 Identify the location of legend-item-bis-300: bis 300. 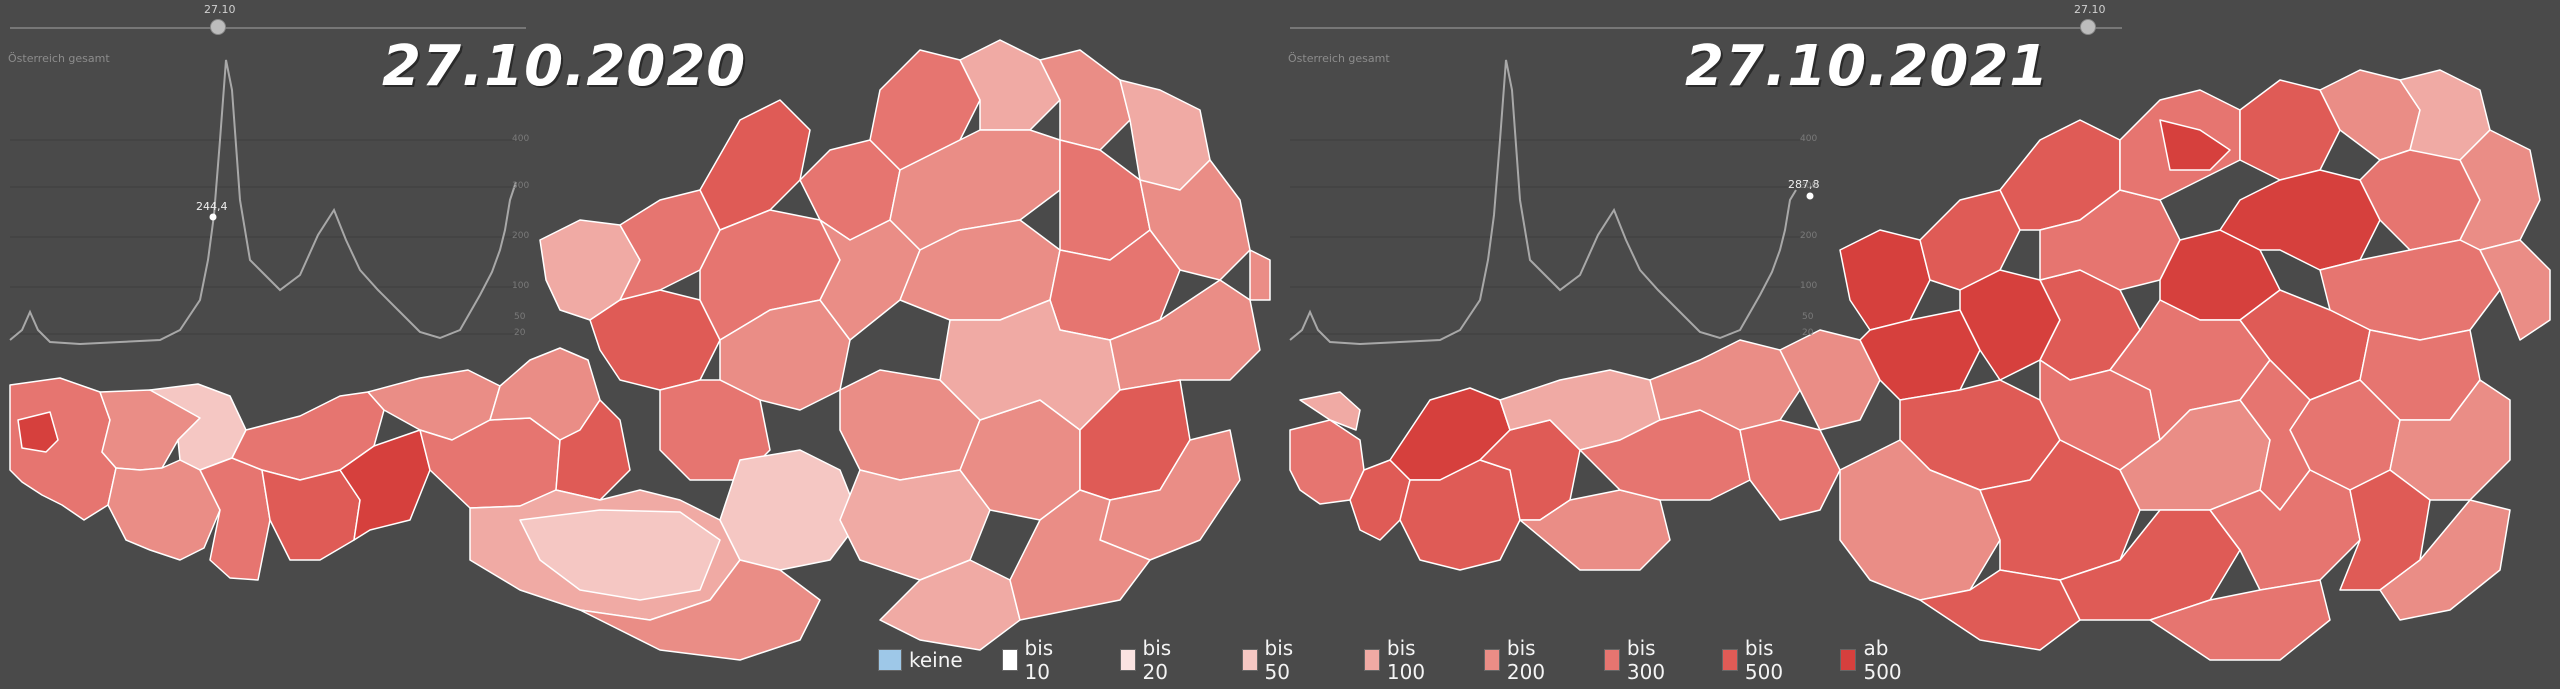
(1638, 660).